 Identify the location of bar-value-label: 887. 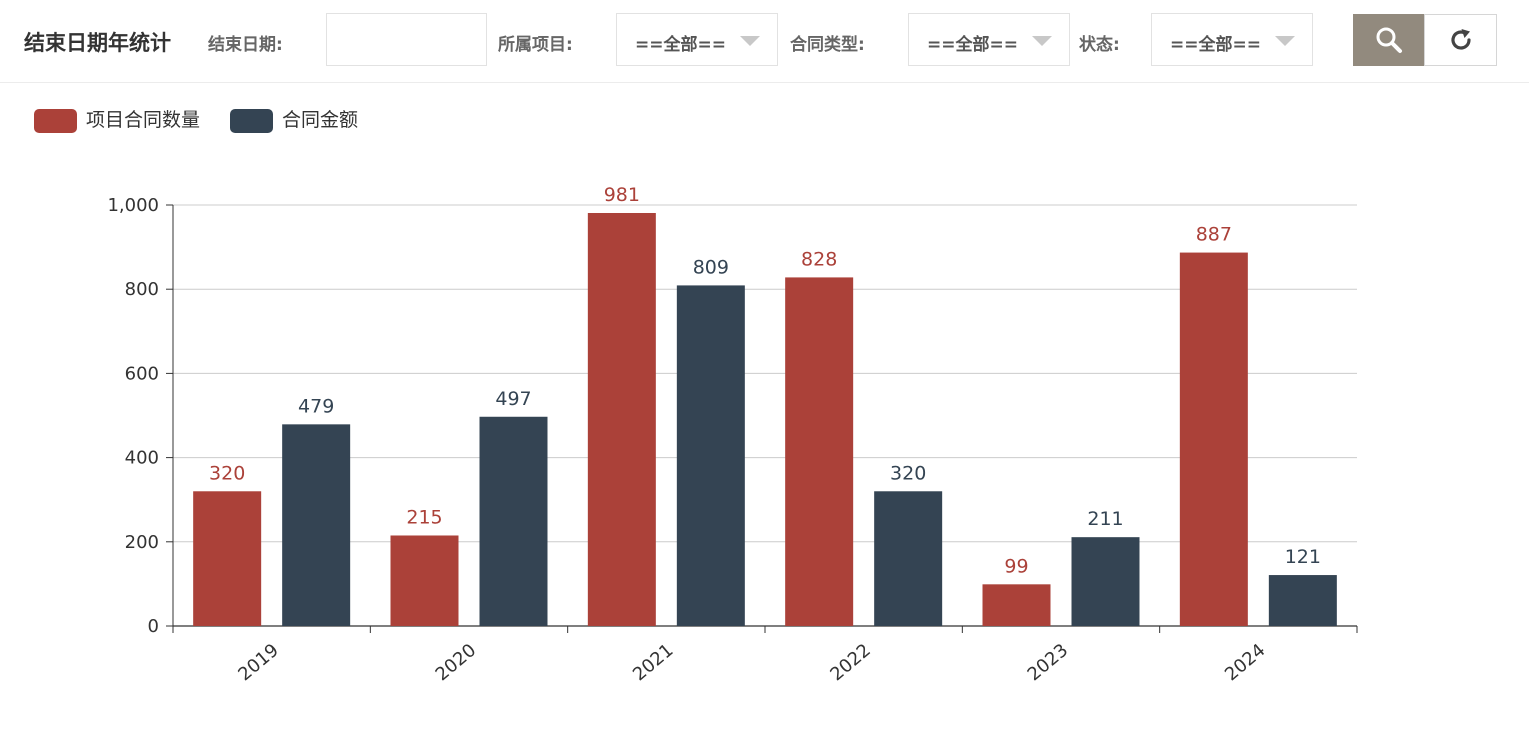
(1214, 235).